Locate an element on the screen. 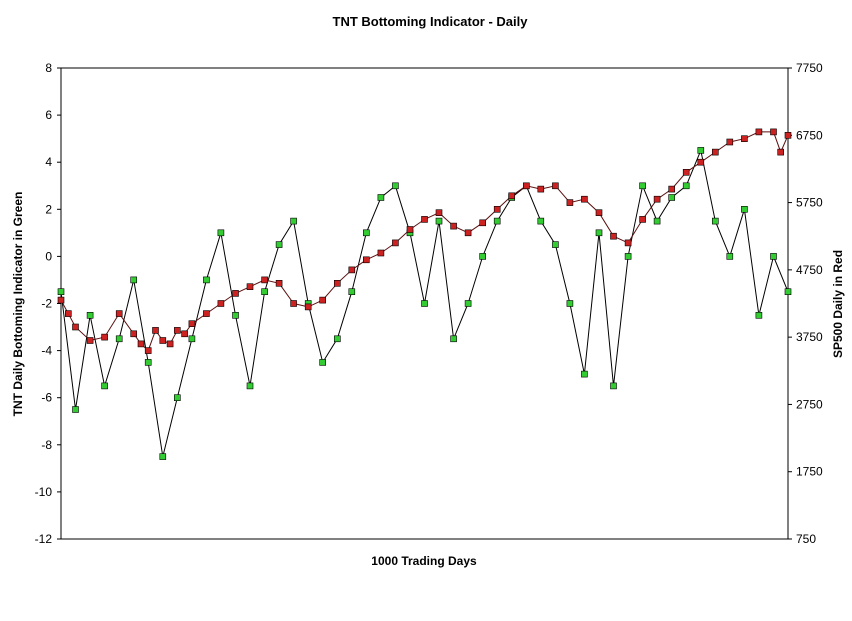 Image resolution: width=852 pixels, height=621 pixels. right-tick-label: 750 is located at coordinates (806, 539).